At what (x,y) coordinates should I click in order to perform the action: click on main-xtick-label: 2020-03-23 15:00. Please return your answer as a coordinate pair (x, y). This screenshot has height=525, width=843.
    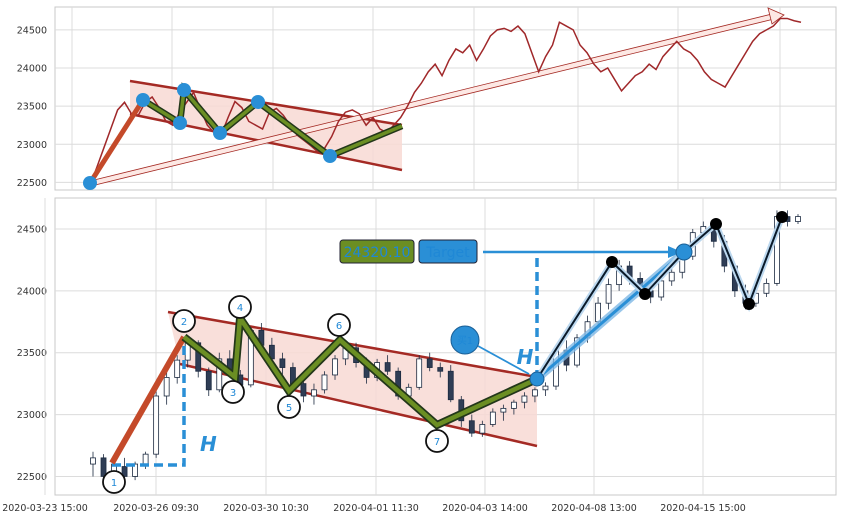
    Looking at the image, I should click on (45, 508).